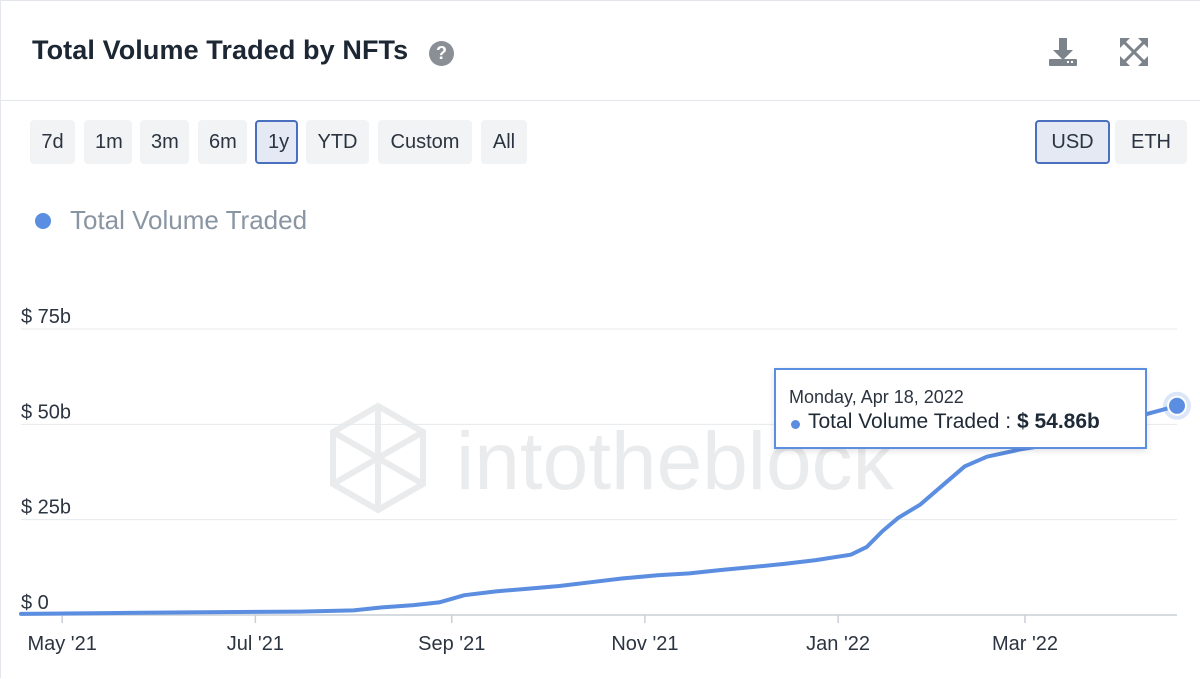  I want to click on x-tick-label: Jan '22, so click(838, 644).